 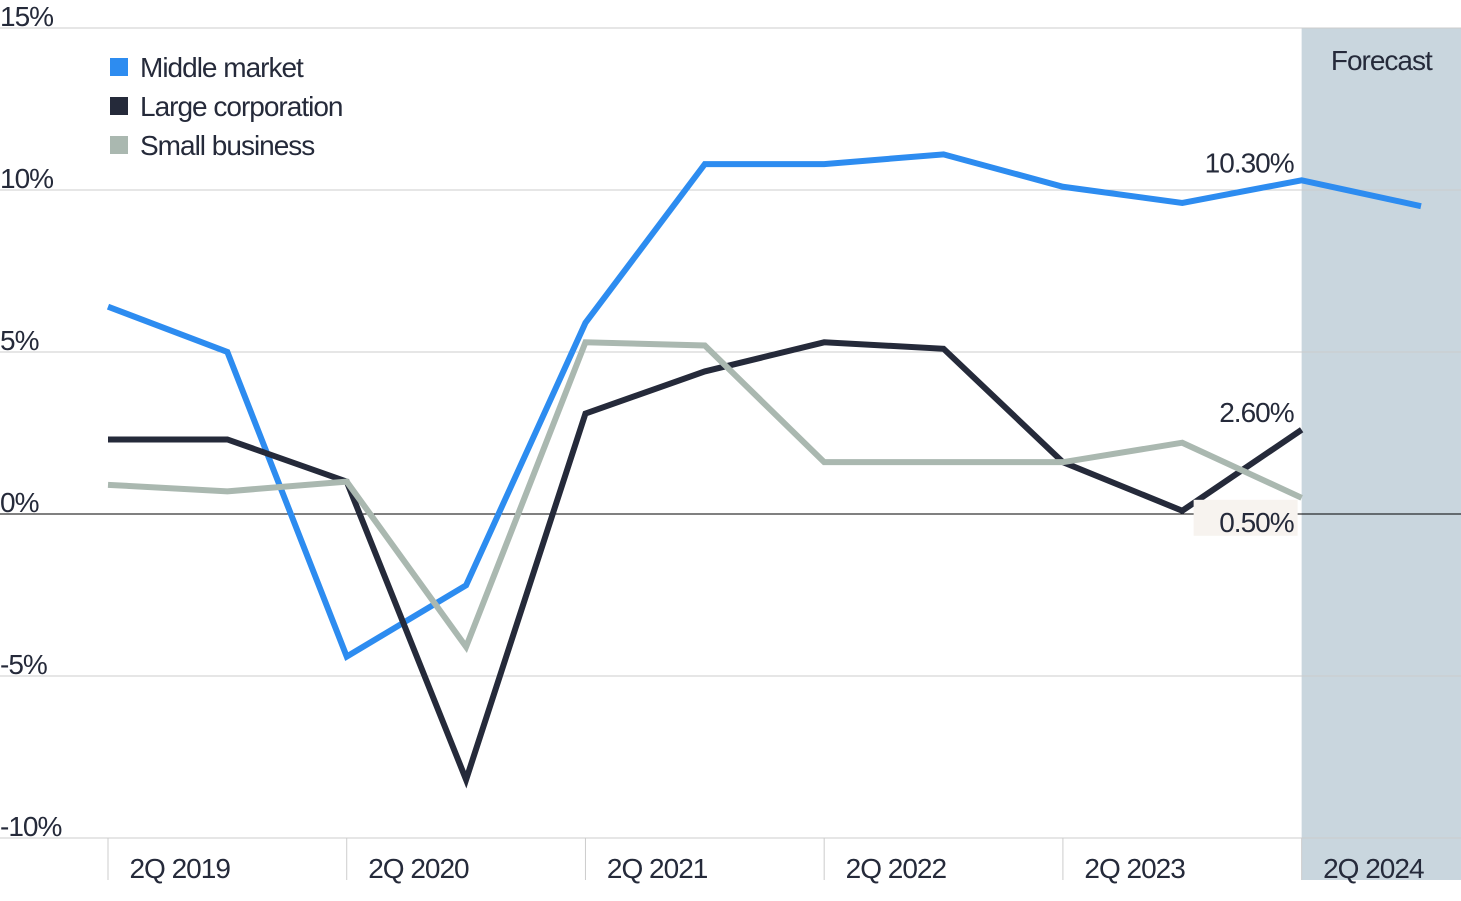 I want to click on legend-label: Large corporation, so click(x=241, y=106).